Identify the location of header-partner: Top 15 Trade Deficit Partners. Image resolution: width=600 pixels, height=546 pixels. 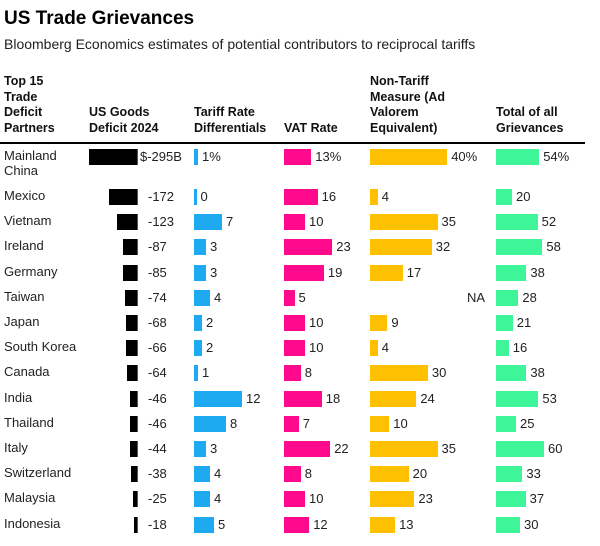
(29, 104).